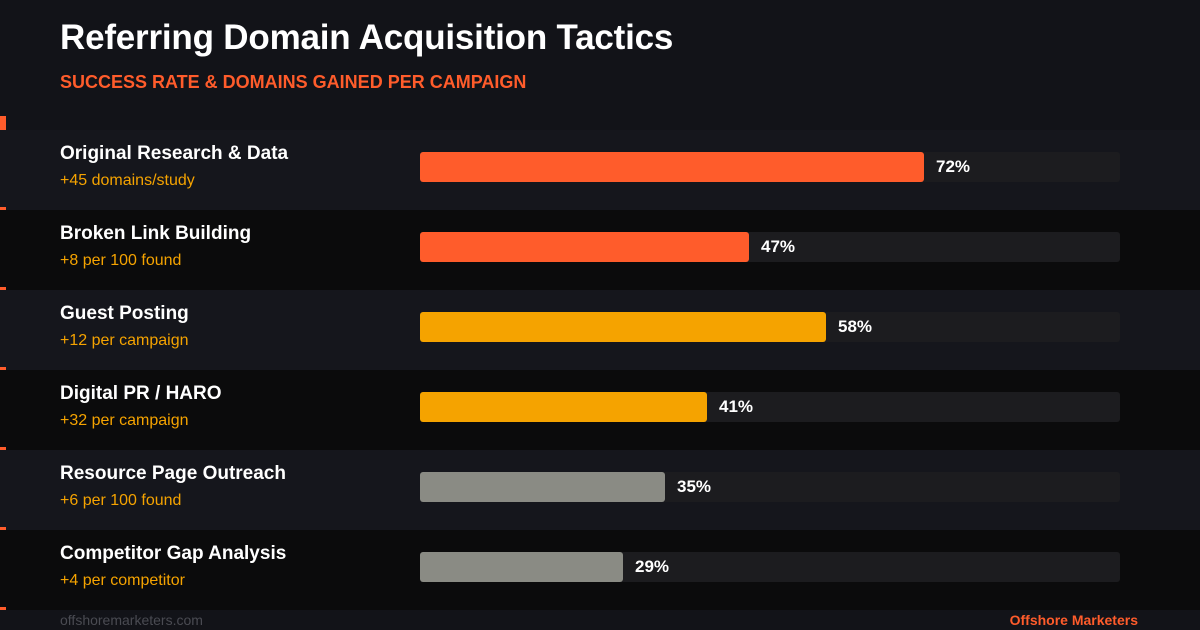 The height and width of the screenshot is (630, 1200). I want to click on value-label: 58%, so click(855, 326).